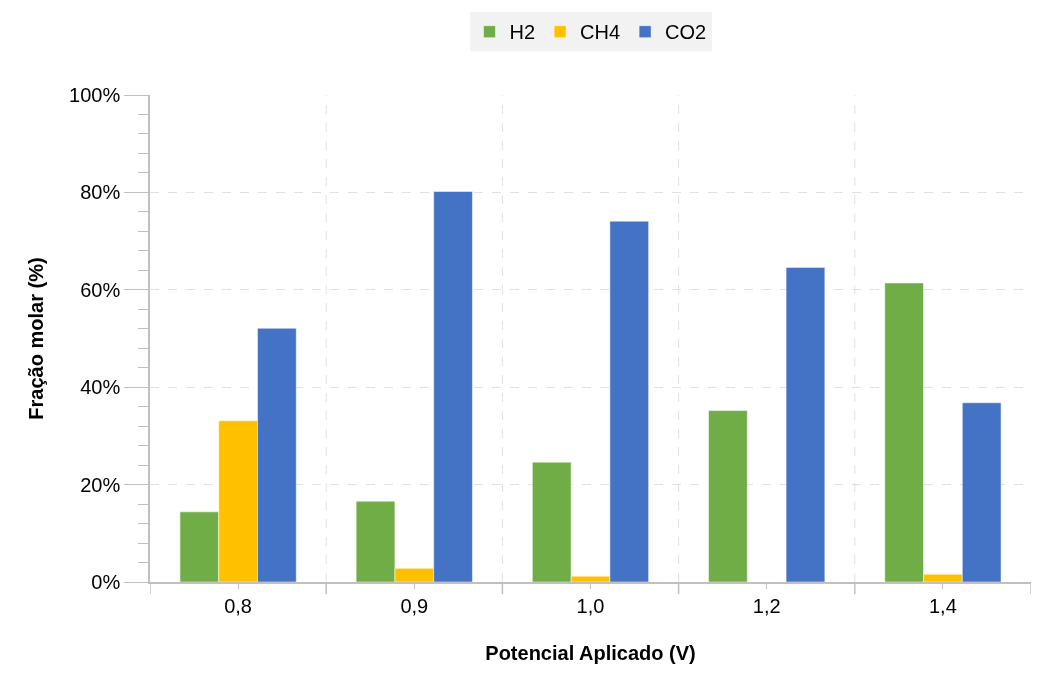 This screenshot has height=682, width=1051. I want to click on y-tick-label: 80%, so click(100, 192).